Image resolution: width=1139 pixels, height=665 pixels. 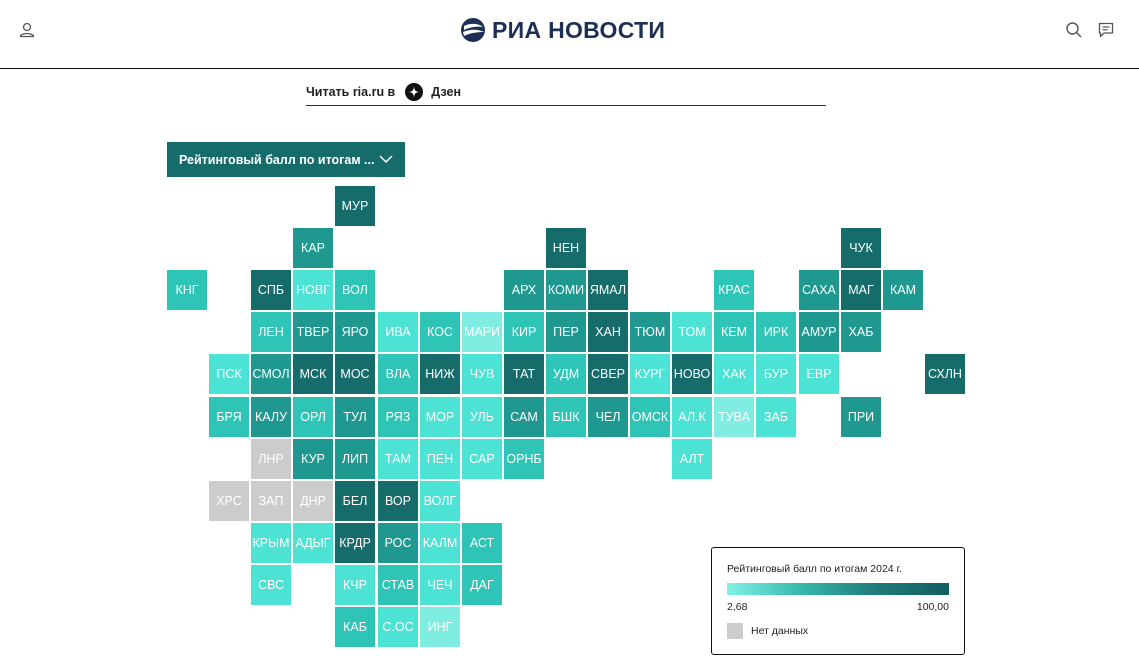 What do you see at coordinates (945, 374) in the screenshot?
I see `region-tile: СХЛН` at bounding box center [945, 374].